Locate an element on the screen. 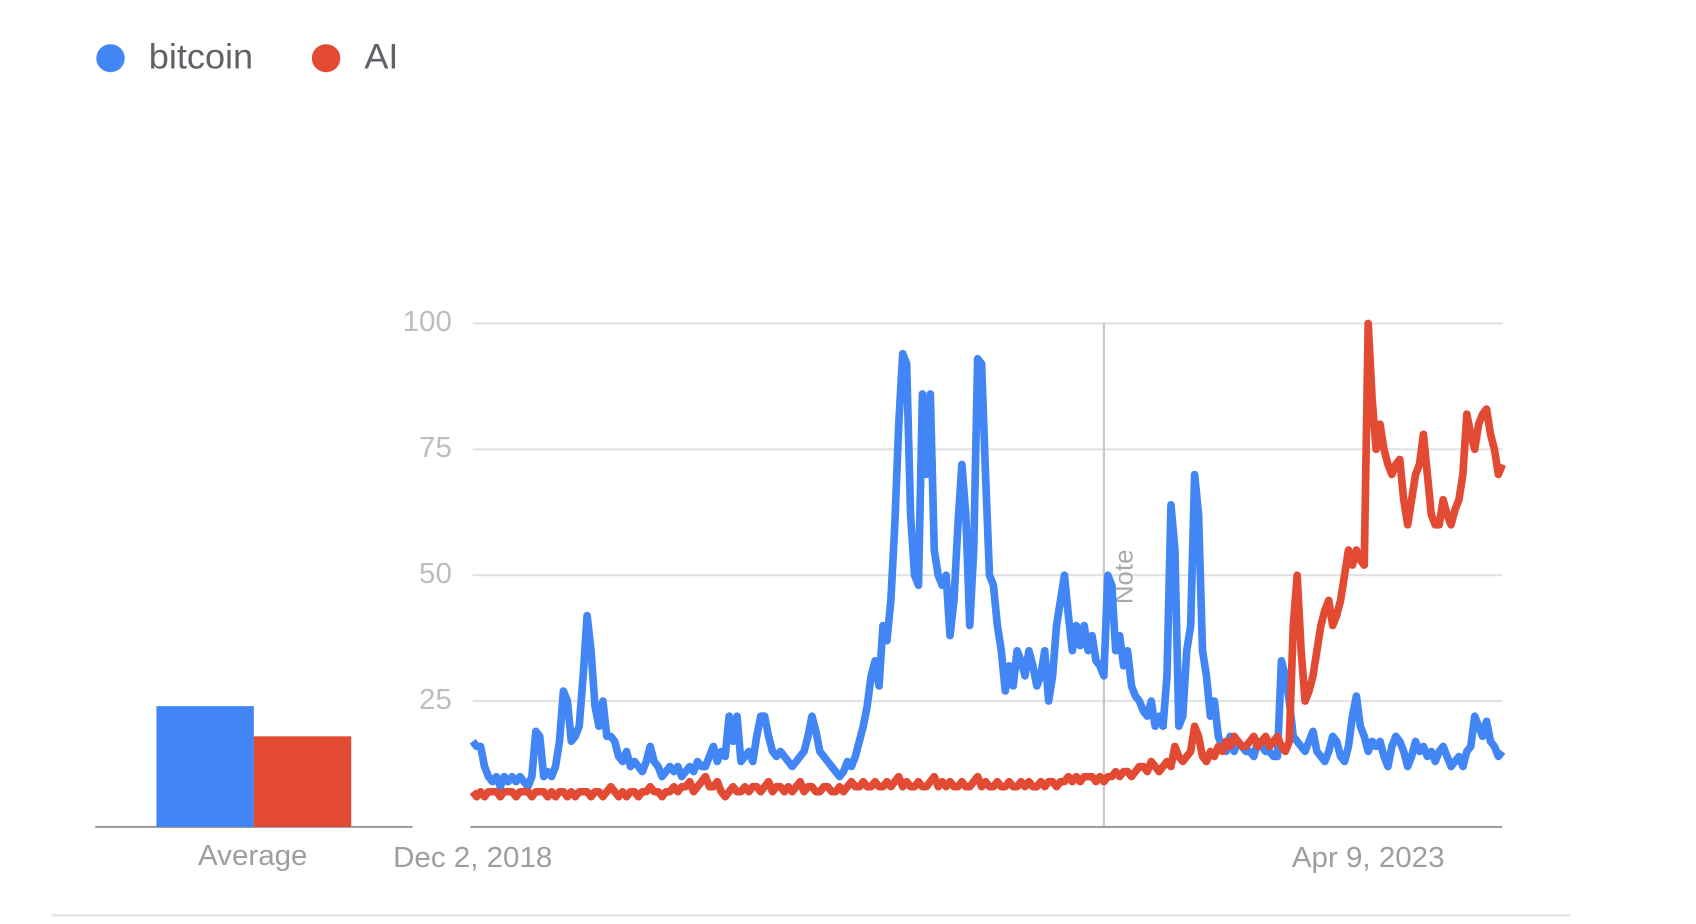  x-tick-label: Dec 2, 2018 is located at coordinates (472, 857).